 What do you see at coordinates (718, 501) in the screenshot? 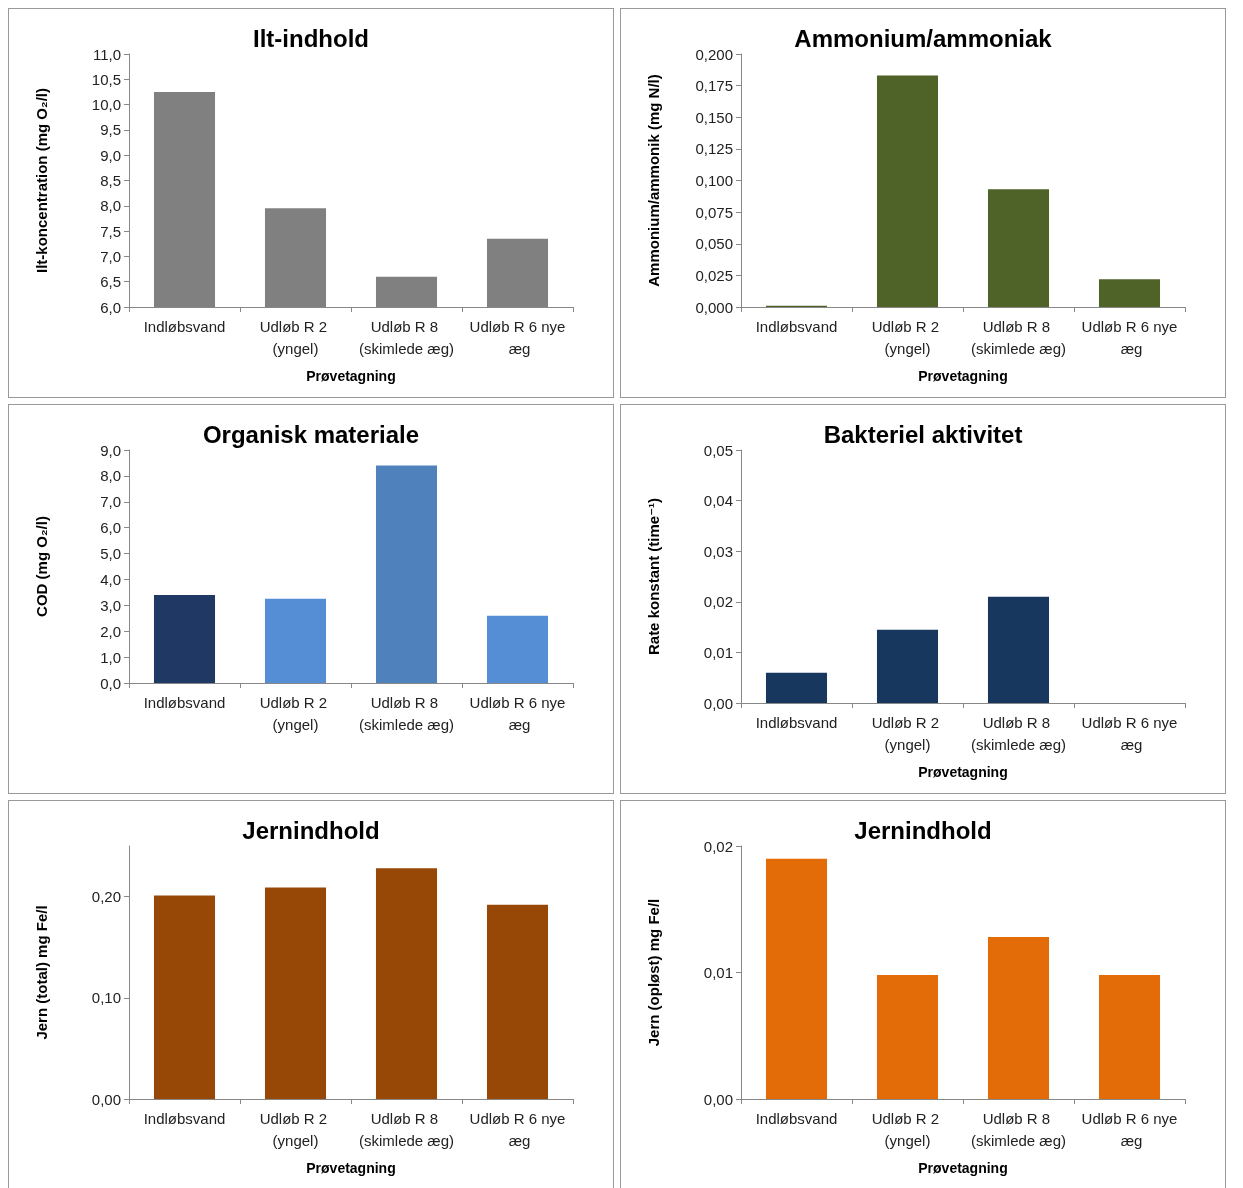
I see `y-tick-label: 0,04` at bounding box center [718, 501].